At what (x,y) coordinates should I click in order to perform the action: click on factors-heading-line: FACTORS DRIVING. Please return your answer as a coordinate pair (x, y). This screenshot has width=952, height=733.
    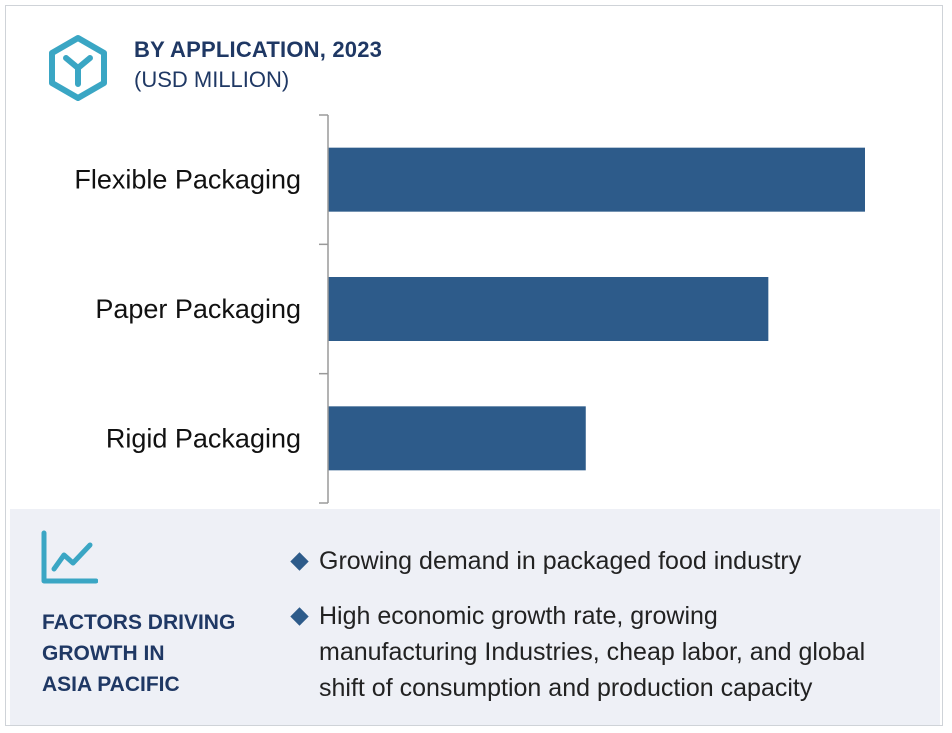
    Looking at the image, I should click on (139, 622).